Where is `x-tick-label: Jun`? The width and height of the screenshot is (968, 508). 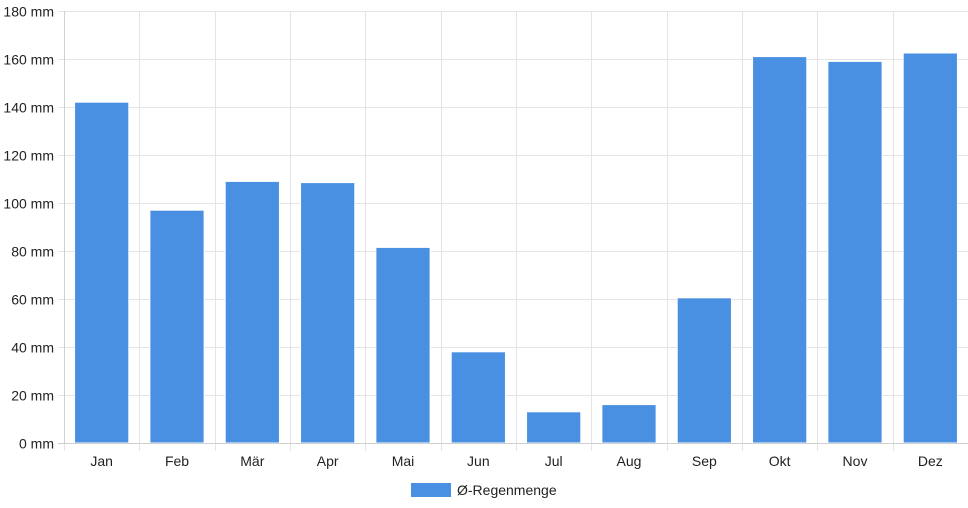 x-tick-label: Jun is located at coordinates (478, 461).